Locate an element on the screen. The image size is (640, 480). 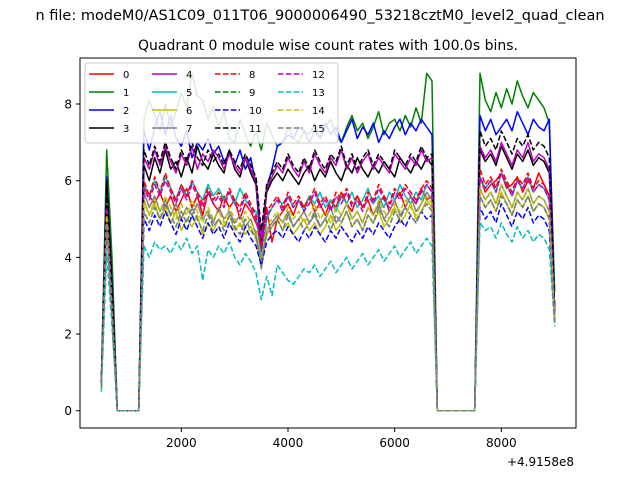
legend-label-9: 9 is located at coordinates (252, 93).